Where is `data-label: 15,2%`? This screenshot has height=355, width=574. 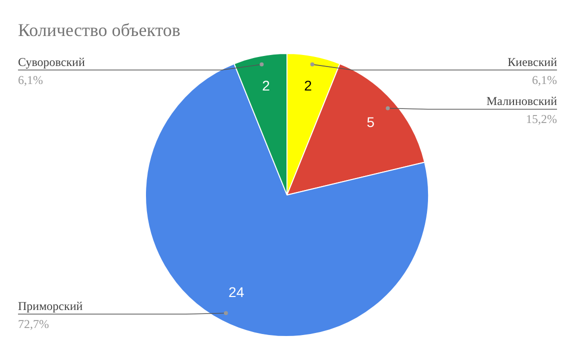 data-label: 15,2% is located at coordinates (541, 119).